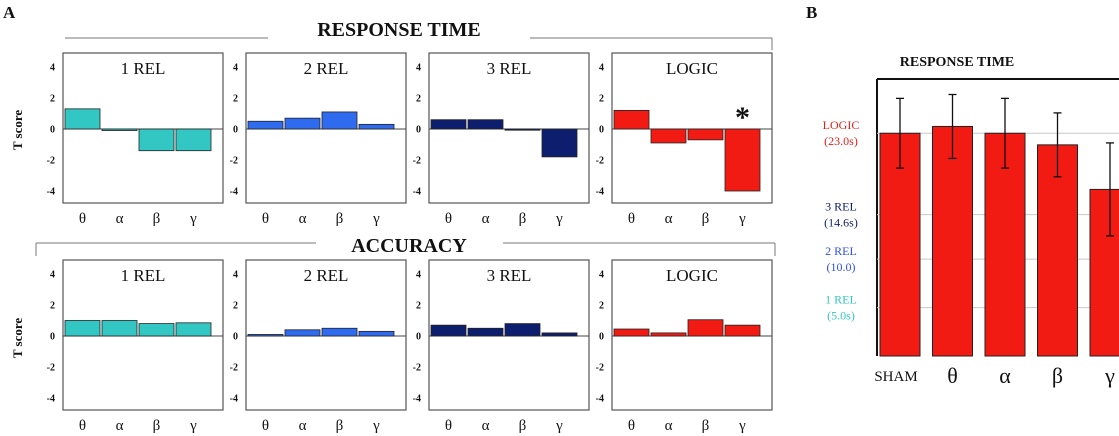 Image resolution: width=1119 pixels, height=436 pixels. I want to click on reference-label: 3 REL (14.6s), so click(841, 215).